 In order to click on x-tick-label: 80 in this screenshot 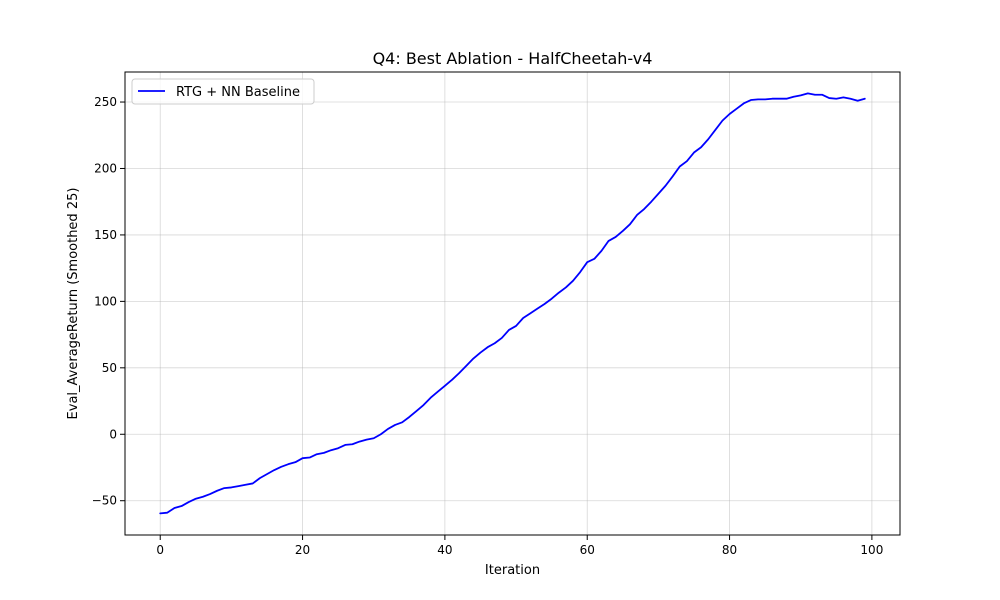, I will do `click(729, 550)`.